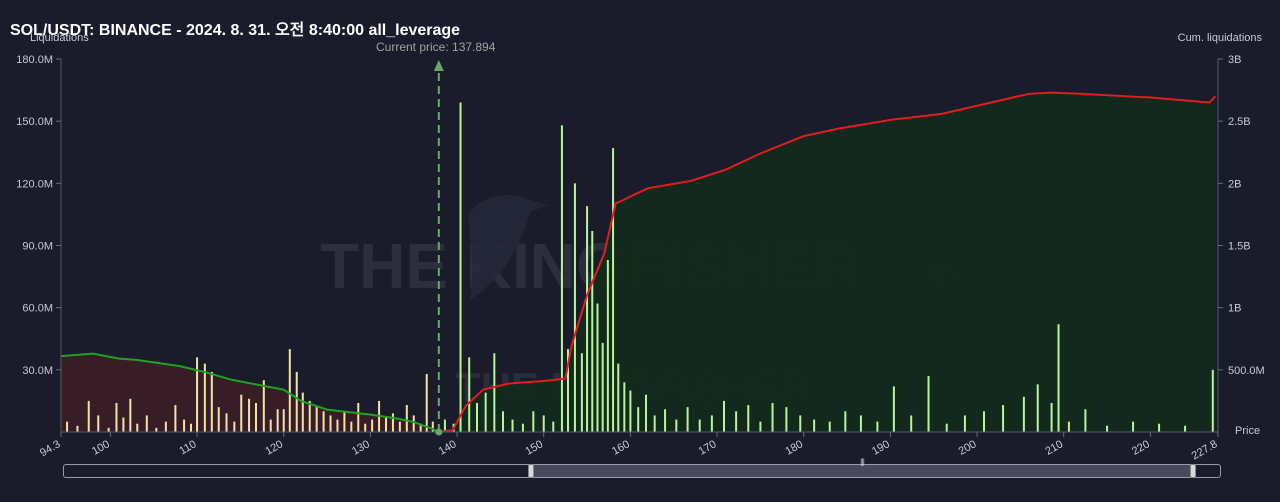 The image size is (1280, 502). What do you see at coordinates (1234, 184) in the screenshot?
I see `y2-tick-label: 2B` at bounding box center [1234, 184].